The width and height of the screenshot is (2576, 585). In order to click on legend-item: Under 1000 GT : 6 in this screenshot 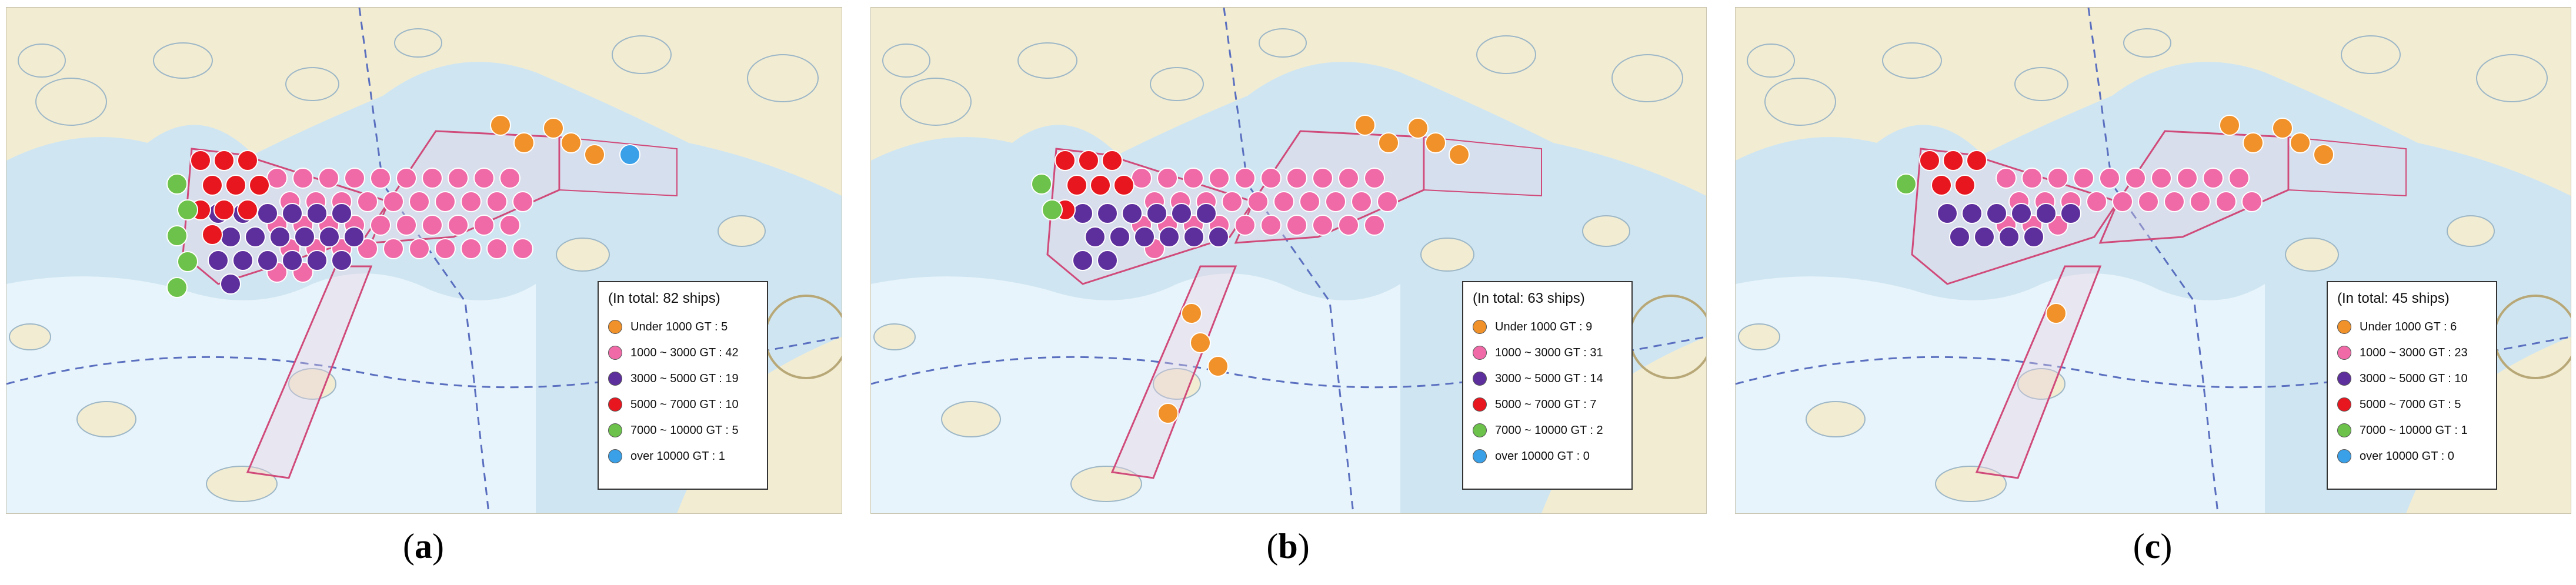, I will do `click(2412, 327)`.